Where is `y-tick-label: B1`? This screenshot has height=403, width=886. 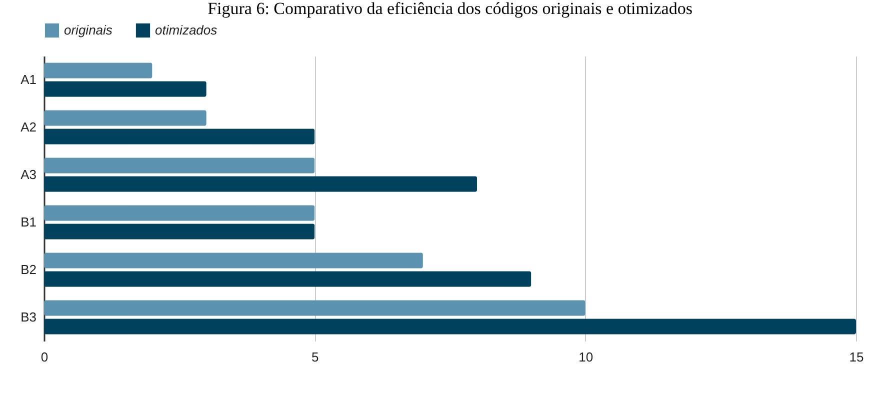
y-tick-label: B1 is located at coordinates (28, 222).